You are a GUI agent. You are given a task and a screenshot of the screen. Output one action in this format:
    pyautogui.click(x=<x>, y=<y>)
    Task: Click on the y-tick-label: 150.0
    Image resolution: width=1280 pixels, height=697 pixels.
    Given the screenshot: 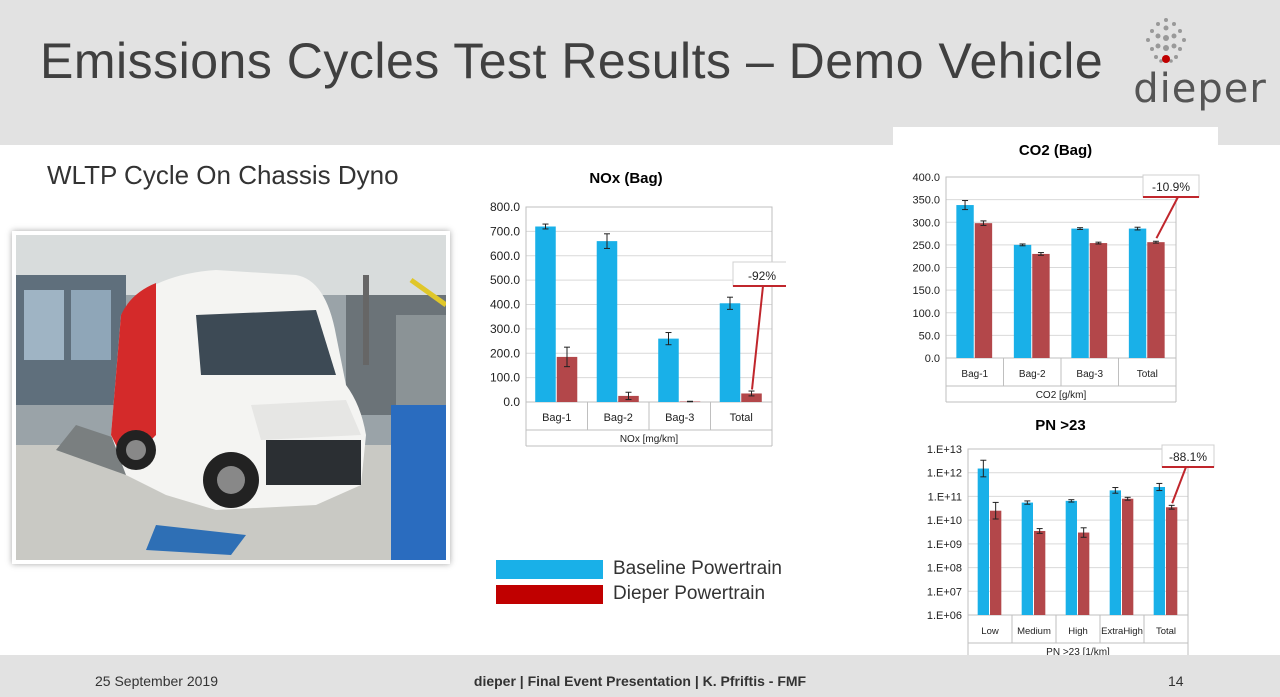 What is the action you would take?
    pyautogui.click(x=926, y=291)
    